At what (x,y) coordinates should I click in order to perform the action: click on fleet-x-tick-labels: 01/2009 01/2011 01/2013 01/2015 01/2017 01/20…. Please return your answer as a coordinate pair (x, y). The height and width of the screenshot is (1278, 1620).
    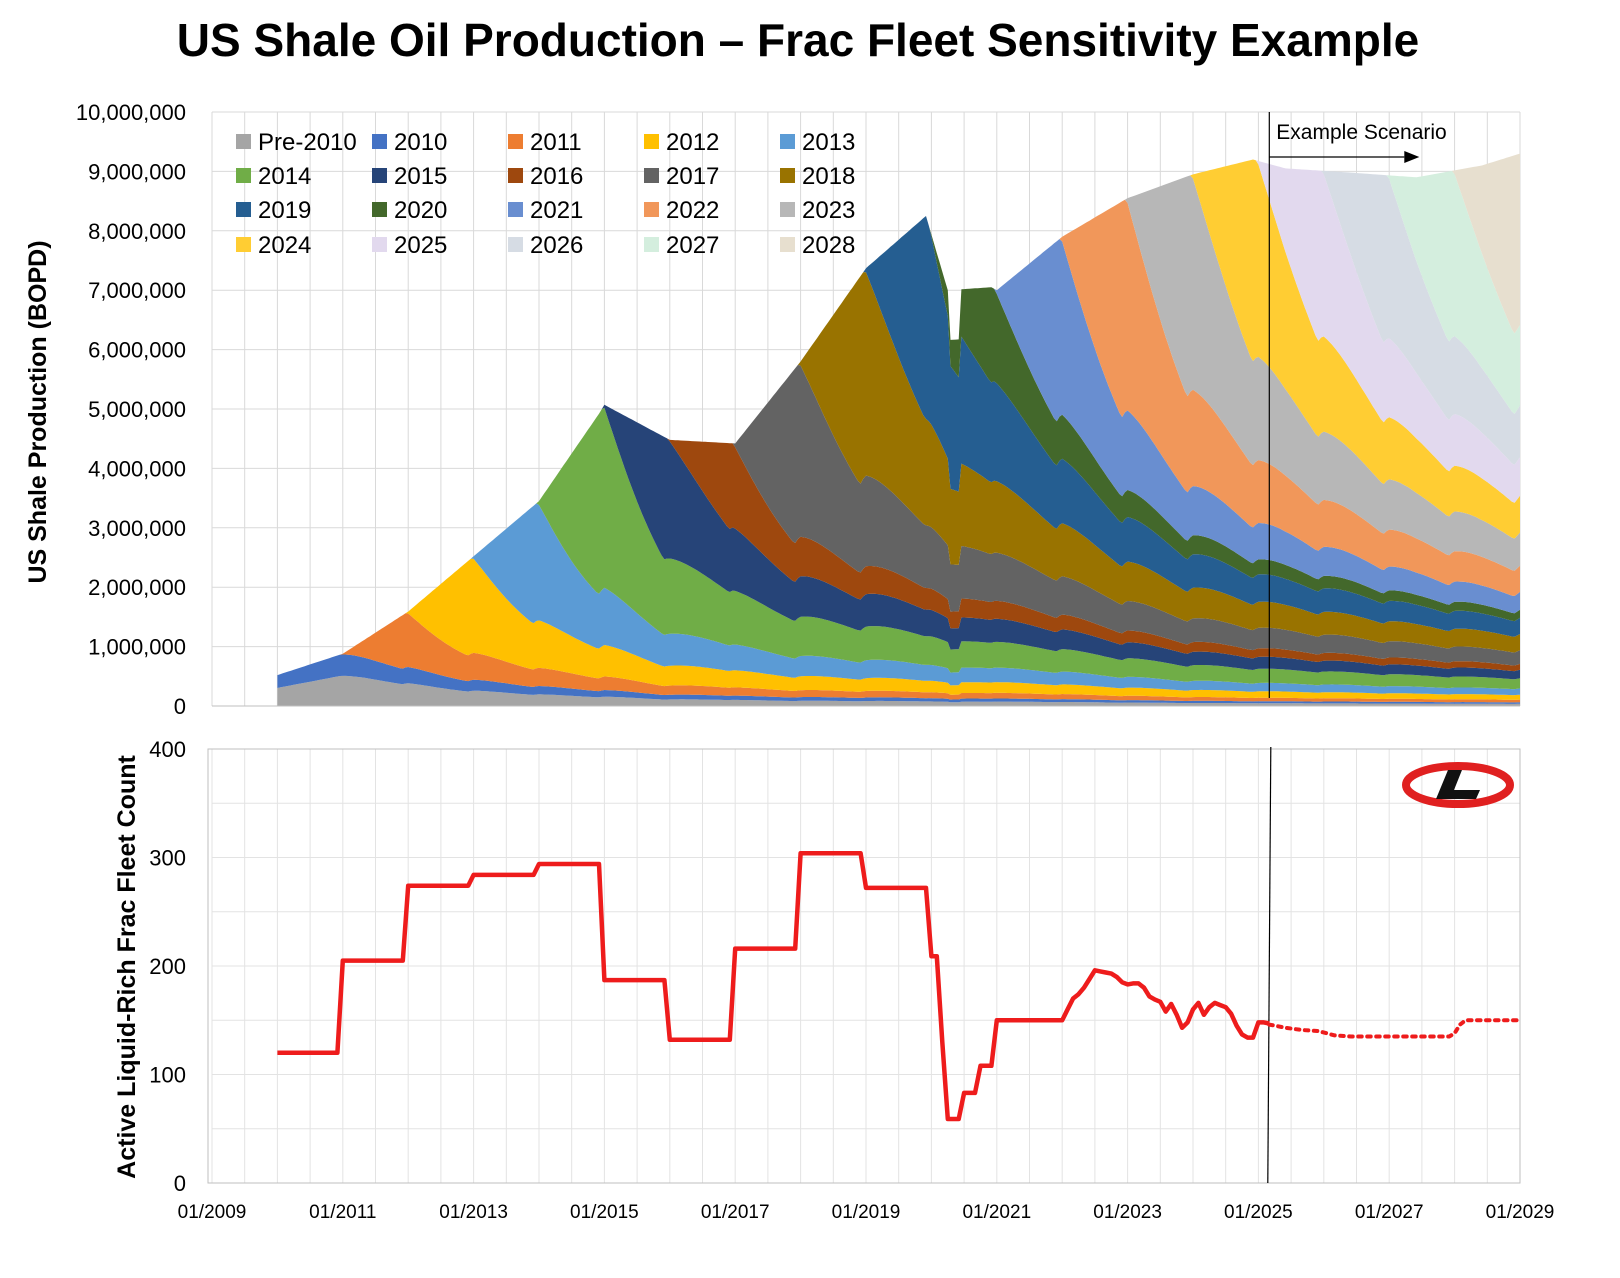
    Looking at the image, I should click on (866, 1212).